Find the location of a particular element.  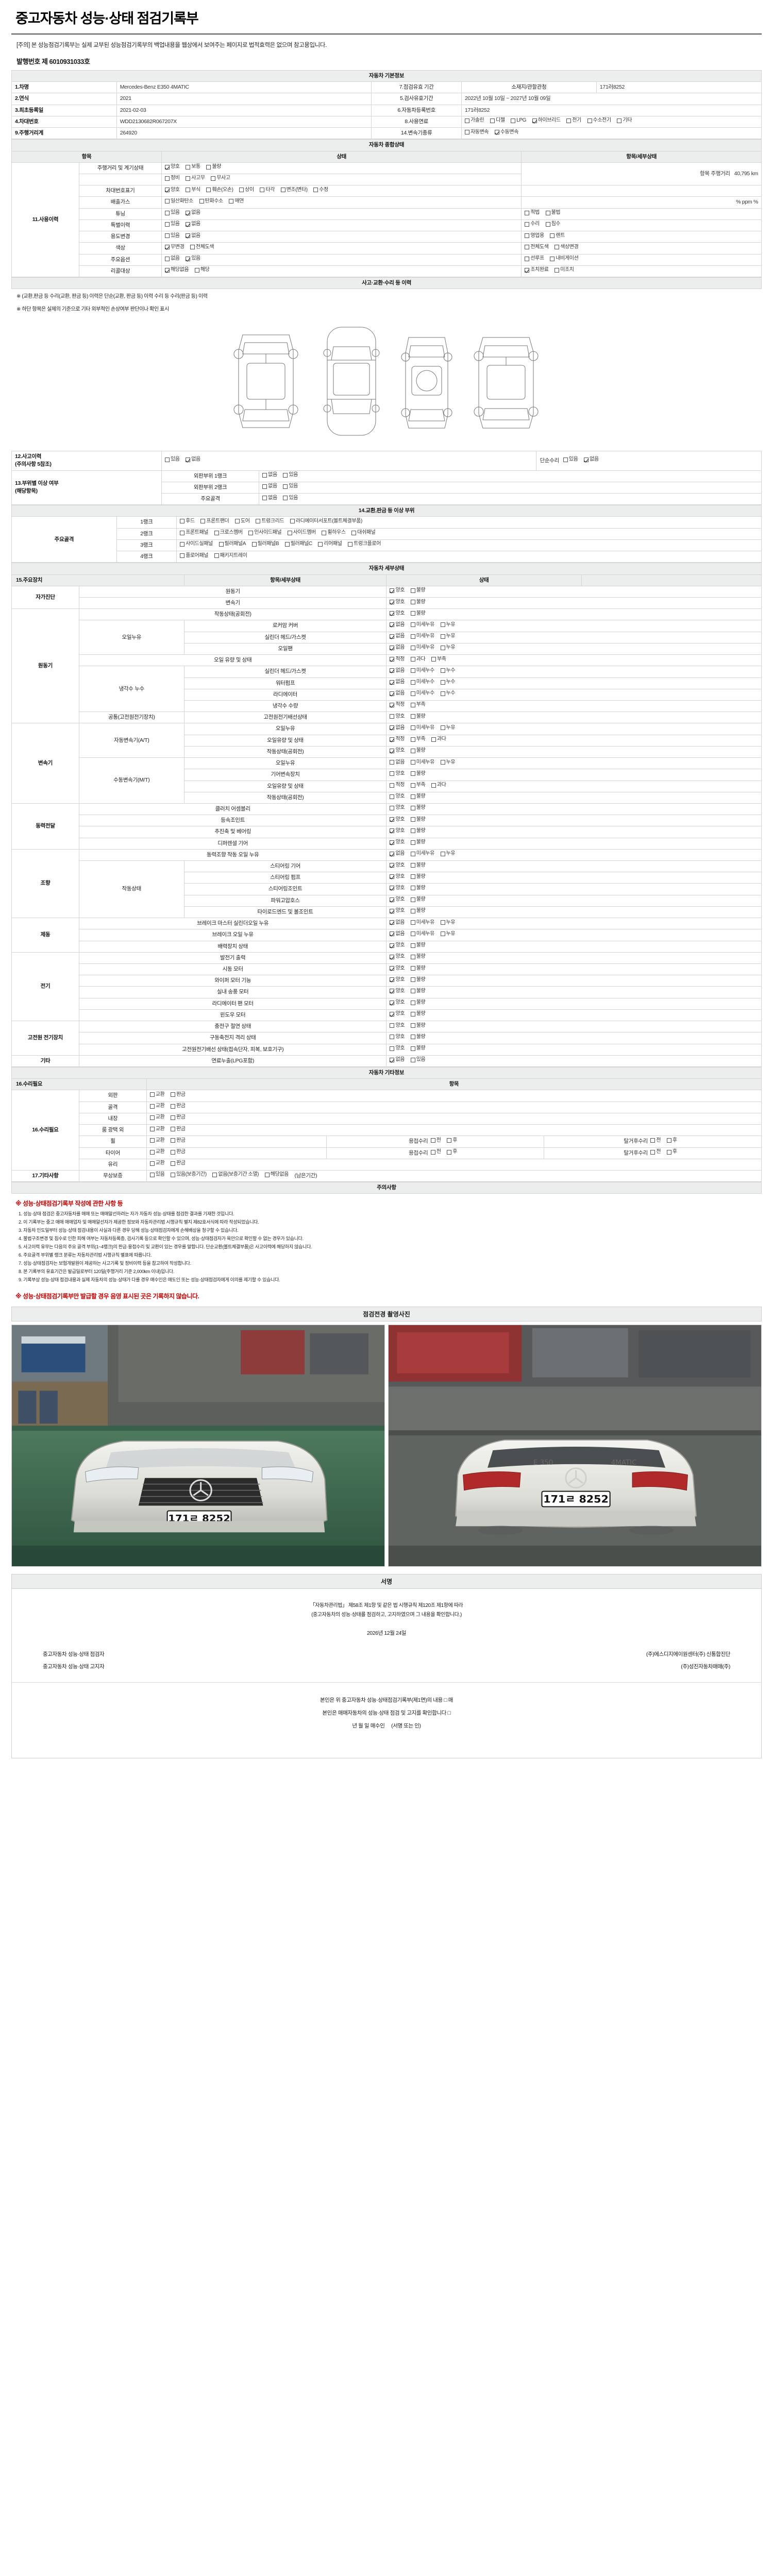

fuel-option-etc: 기타 is located at coordinates (624, 120).